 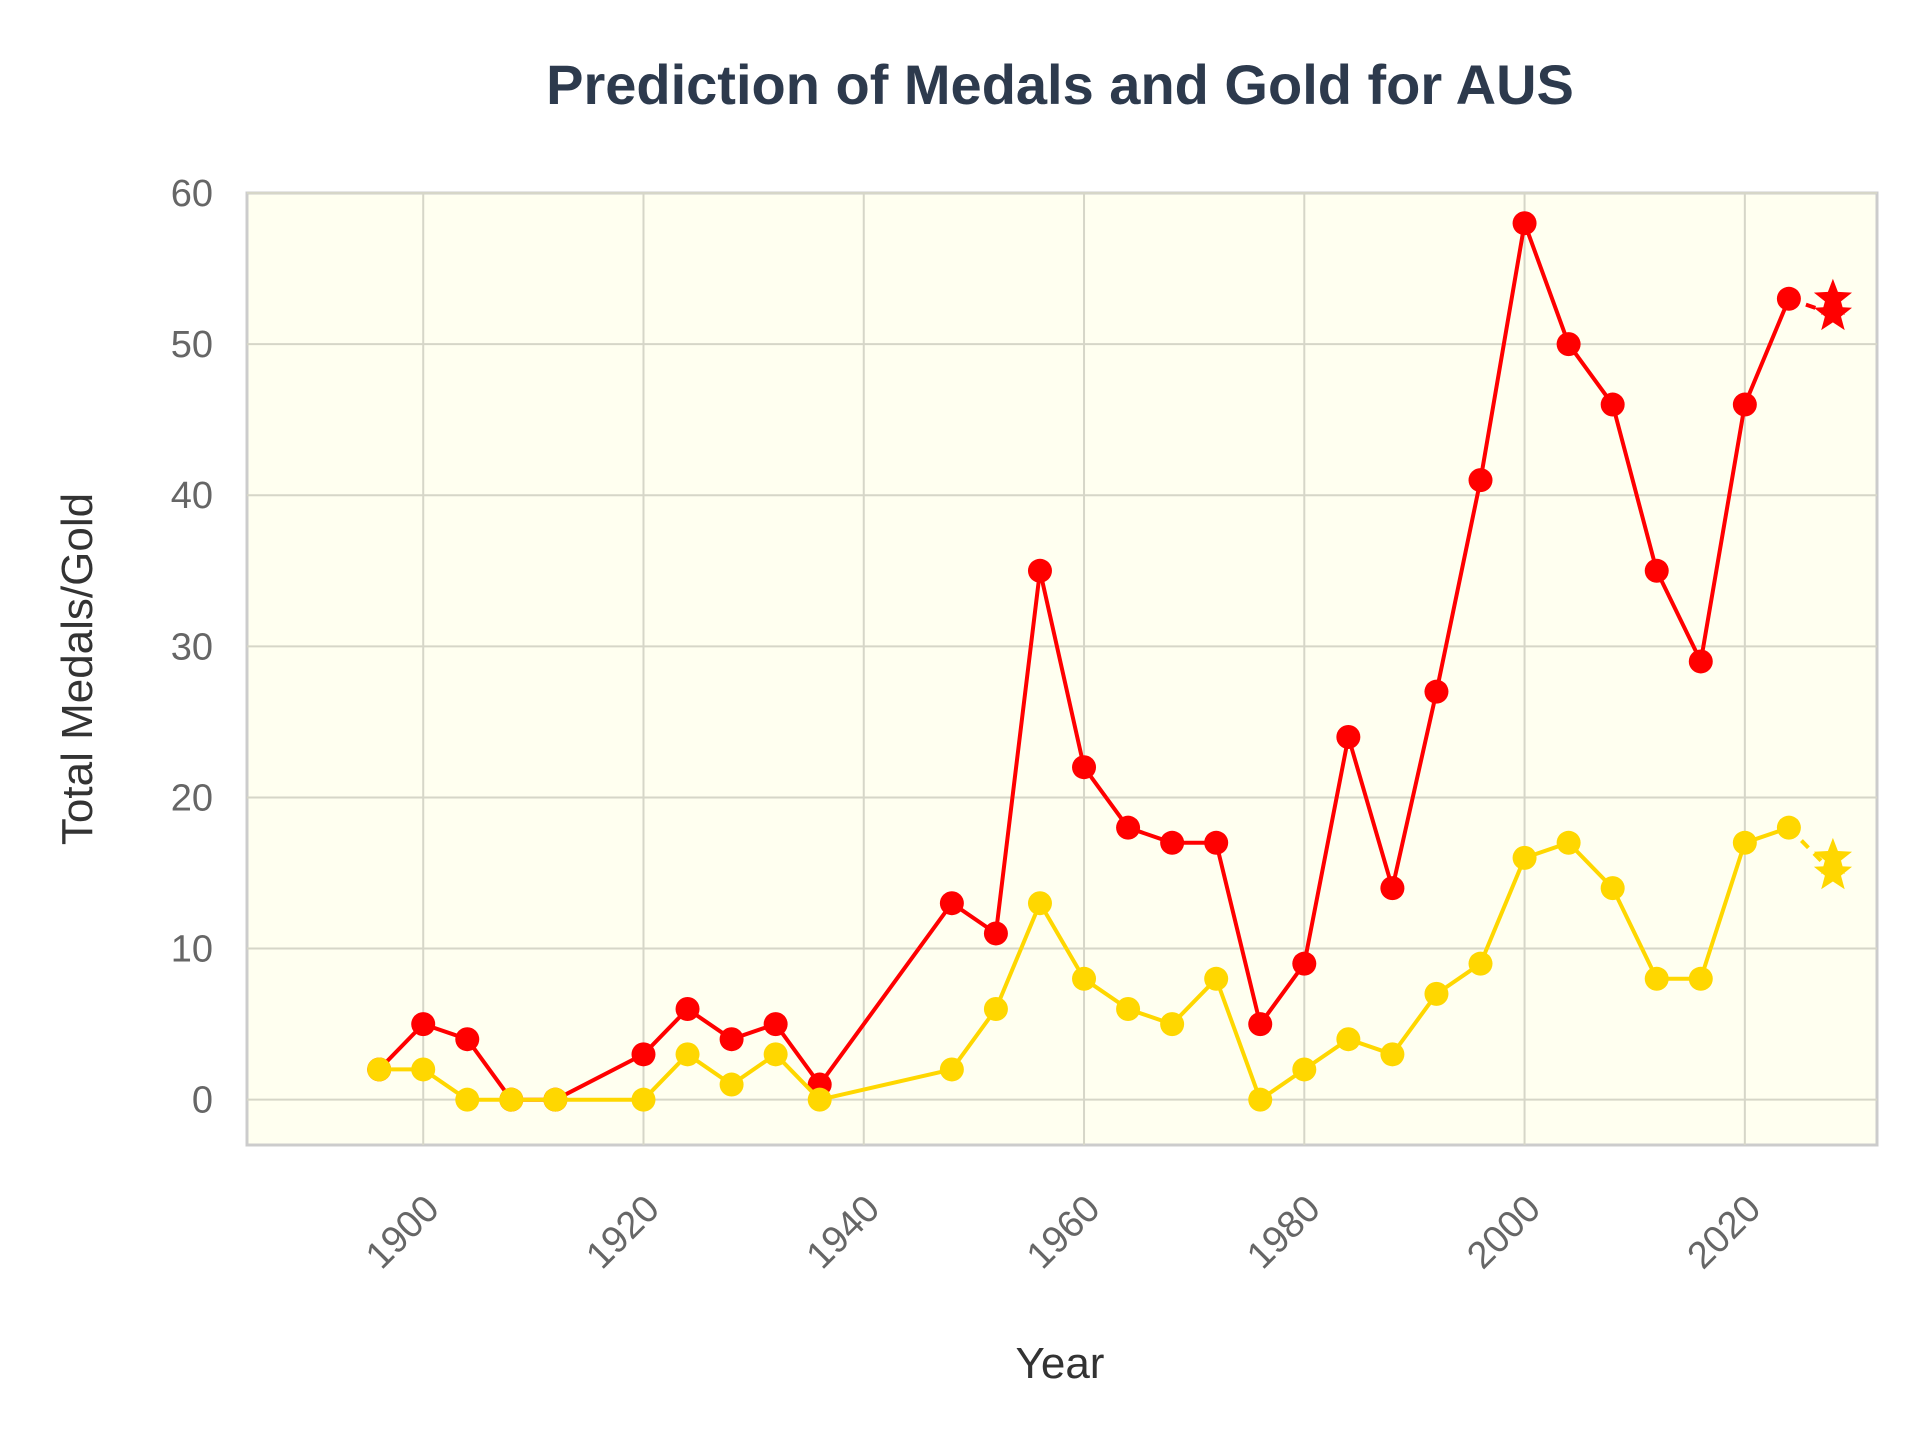 What do you see at coordinates (77, 669) in the screenshot?
I see `y-axis-label: Total Medals/Gold` at bounding box center [77, 669].